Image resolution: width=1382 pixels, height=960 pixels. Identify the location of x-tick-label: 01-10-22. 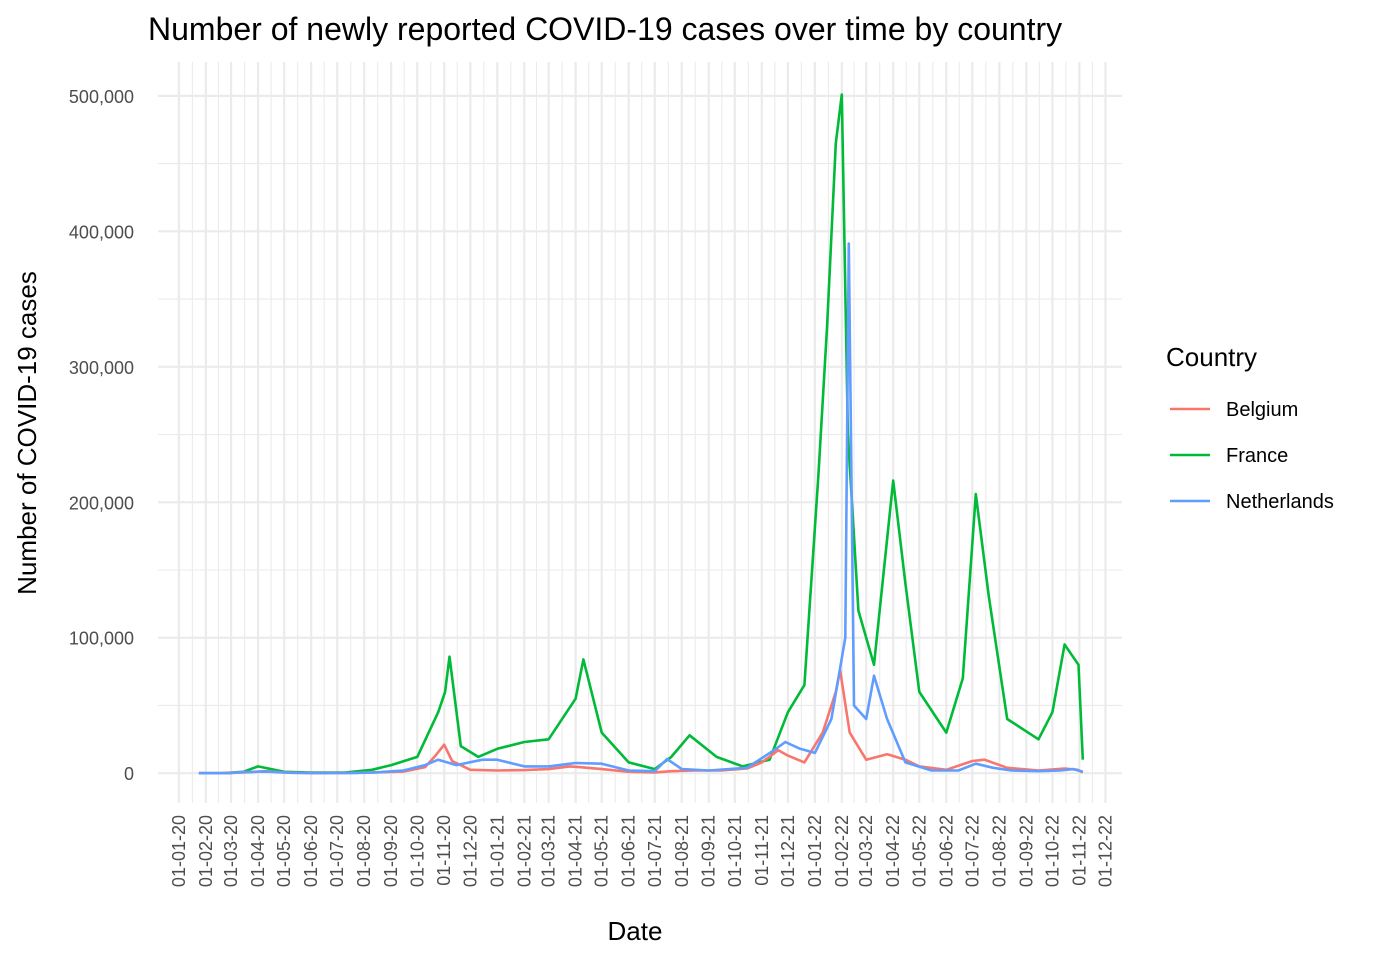
(1052, 851).